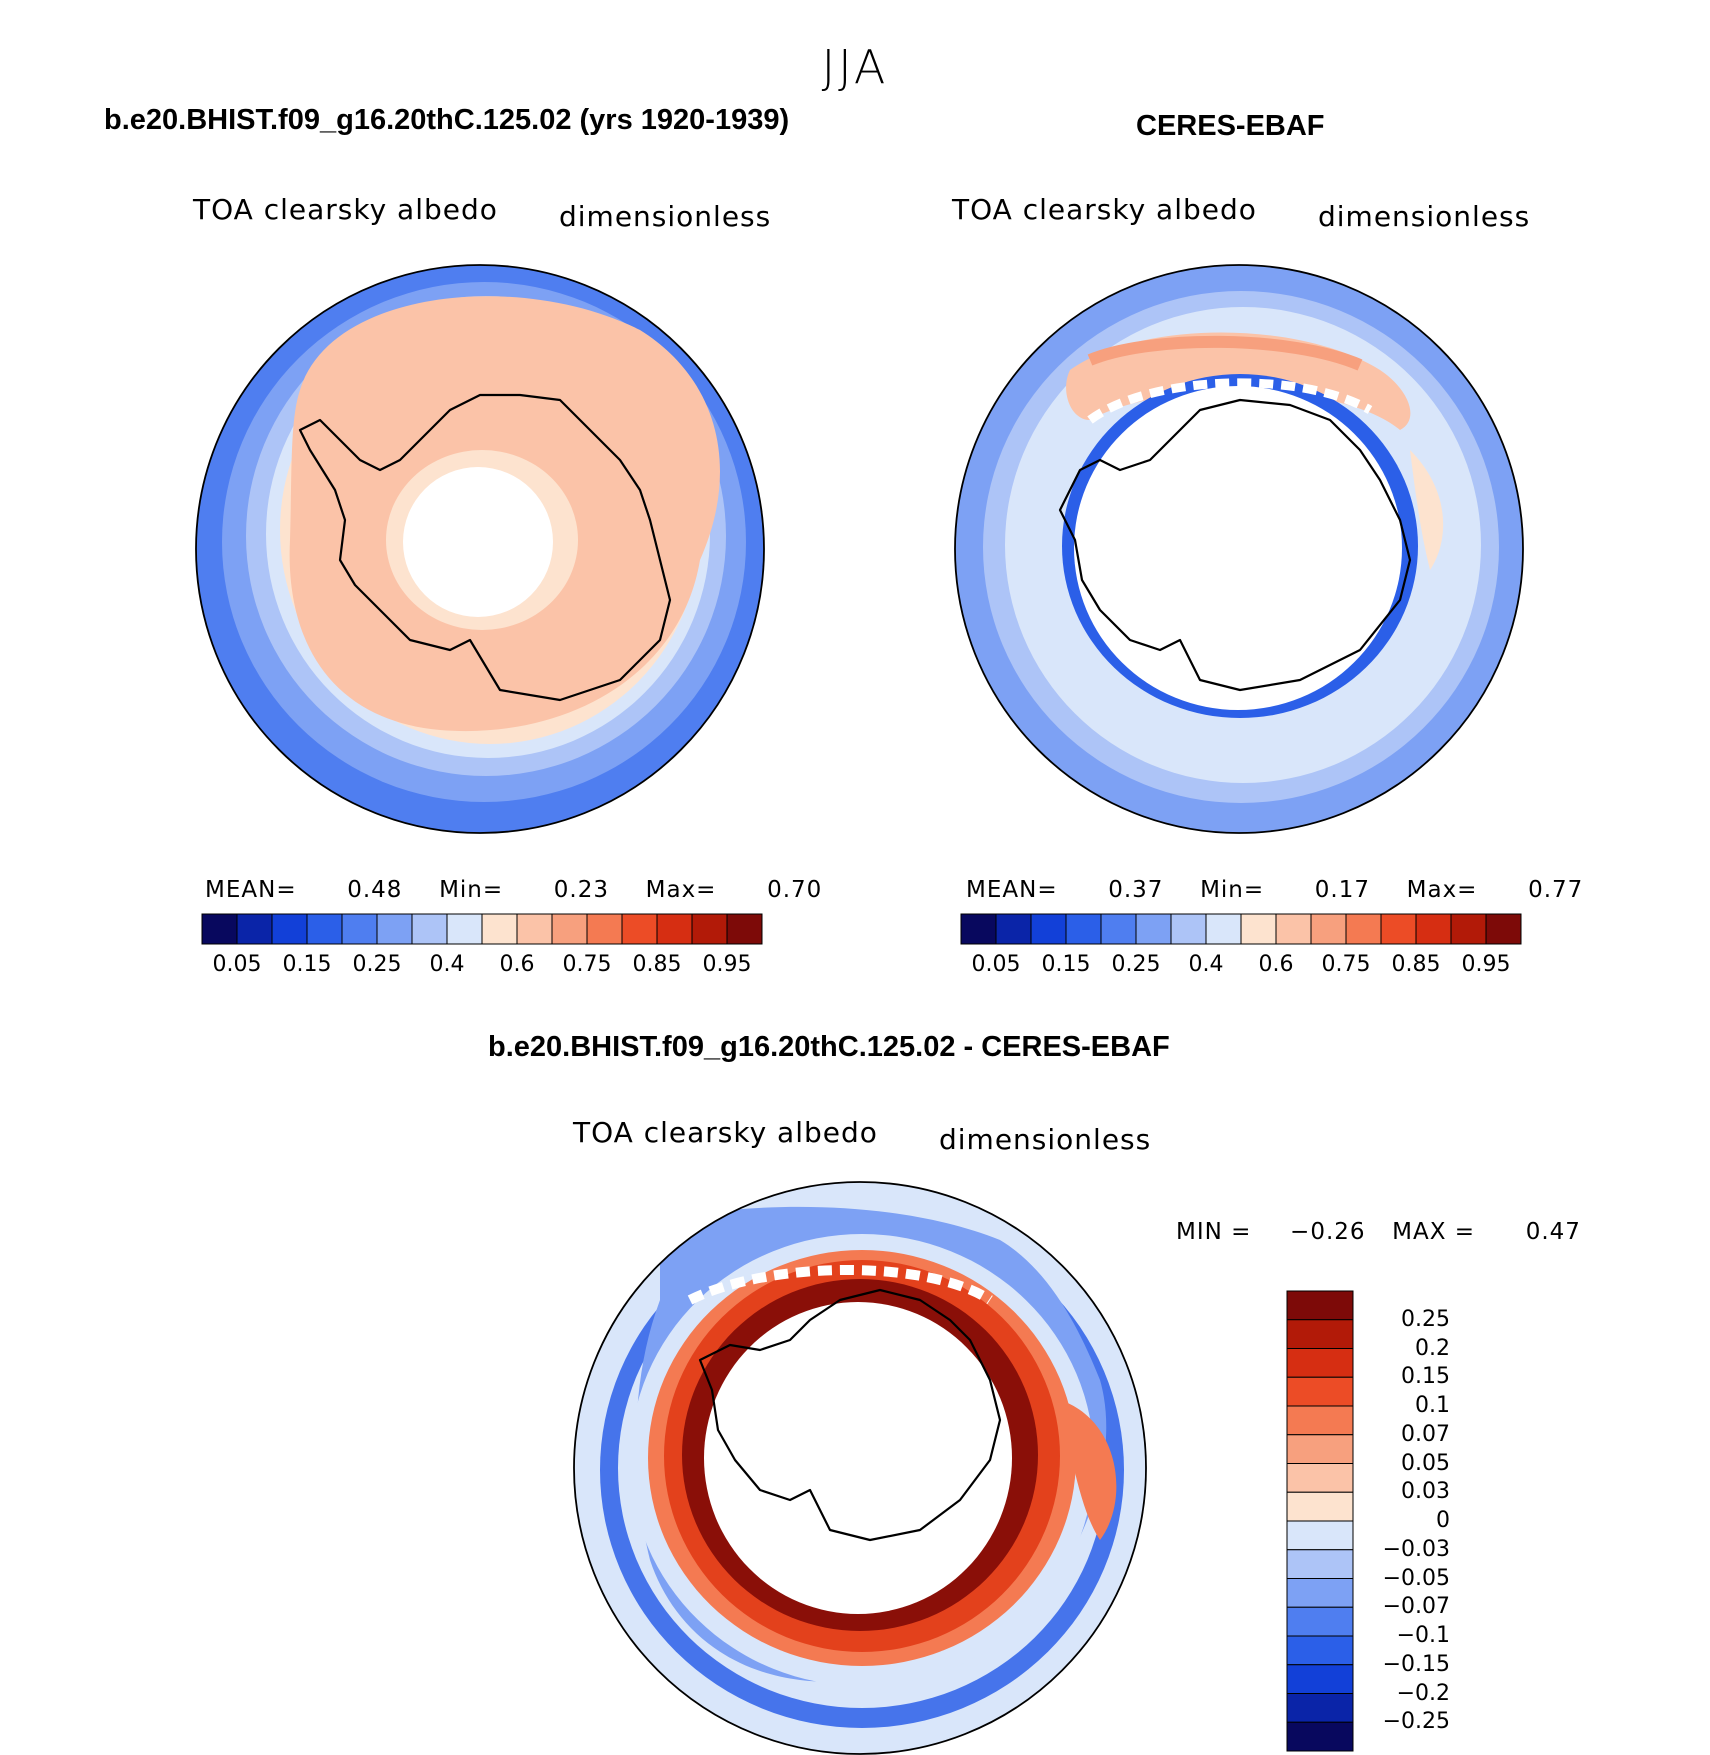 This screenshot has height=1755, width=1710. I want to click on panel3-max-value: 0.47, so click(1553, 1232).